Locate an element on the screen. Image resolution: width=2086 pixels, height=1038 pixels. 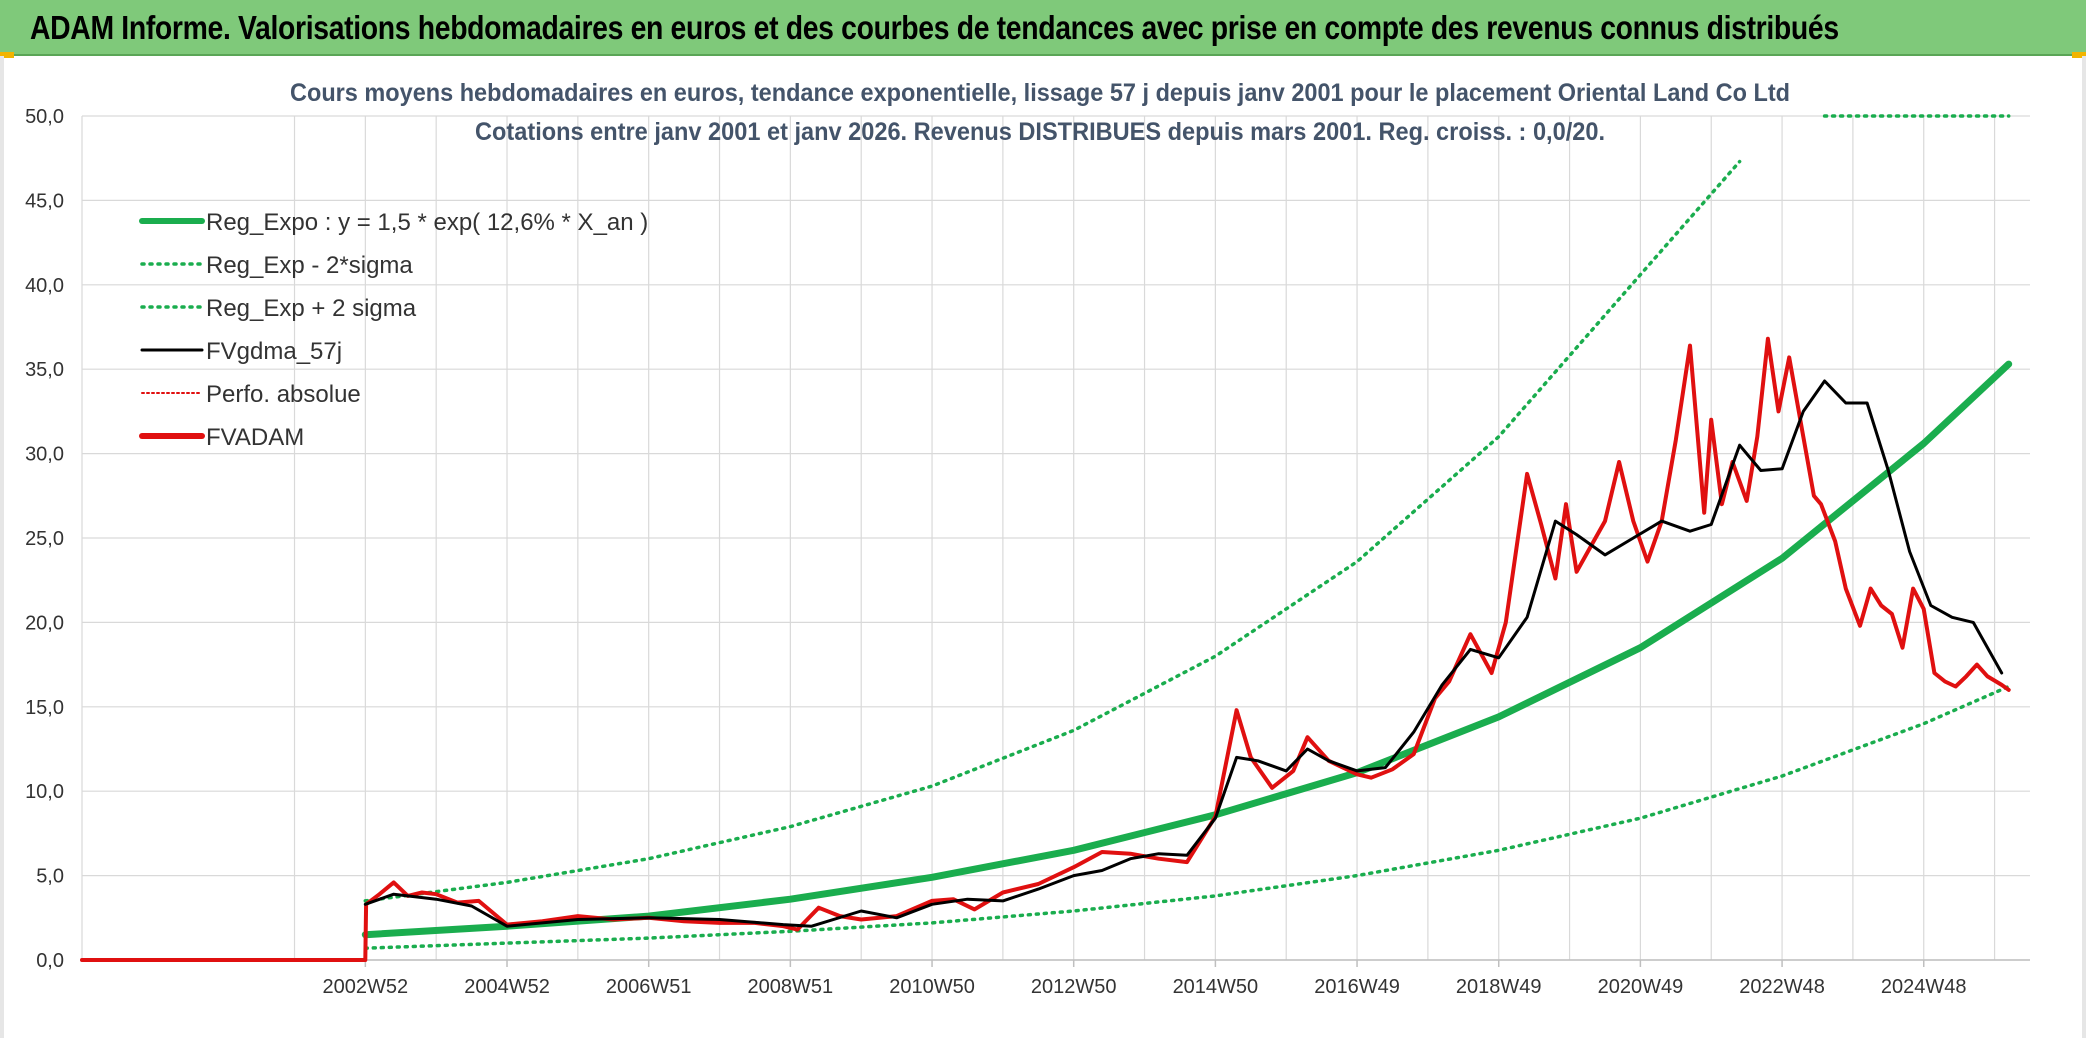
x-tick-label-6: 2014W50 is located at coordinates (1216, 987).